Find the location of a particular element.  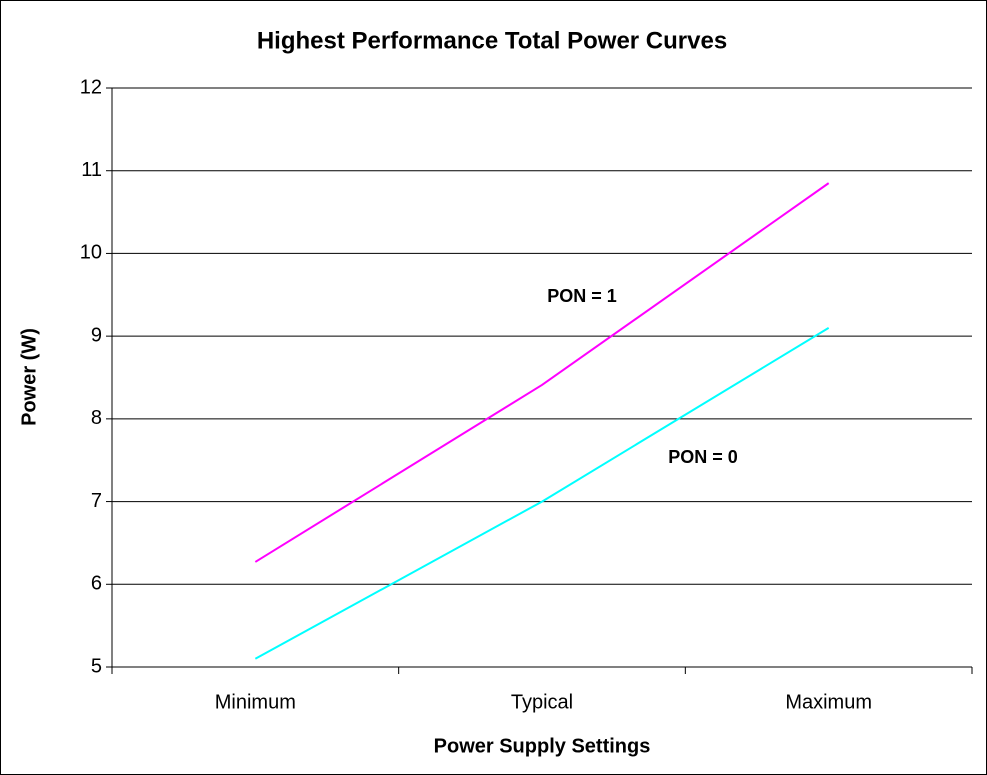

x-tick-label: Minimum is located at coordinates (255, 702).